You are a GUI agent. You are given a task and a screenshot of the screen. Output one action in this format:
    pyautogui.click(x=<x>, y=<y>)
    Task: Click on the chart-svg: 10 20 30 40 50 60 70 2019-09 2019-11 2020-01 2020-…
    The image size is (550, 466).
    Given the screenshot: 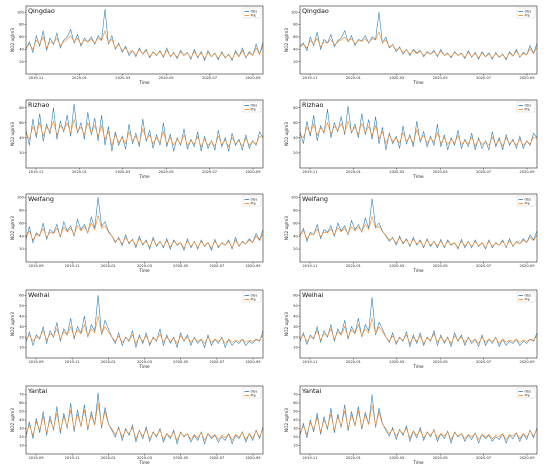 What is the action you would take?
    pyautogui.click(x=137, y=425)
    